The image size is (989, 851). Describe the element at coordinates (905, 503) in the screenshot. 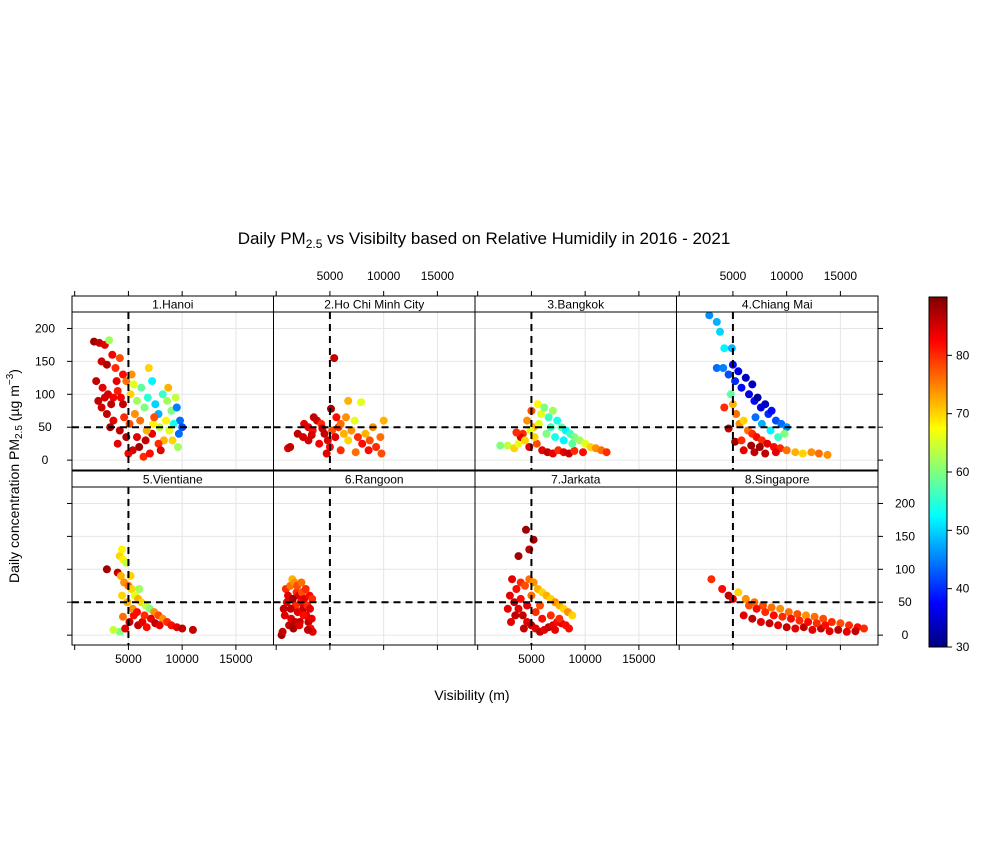

I see `y-tick-label: 200` at that location.